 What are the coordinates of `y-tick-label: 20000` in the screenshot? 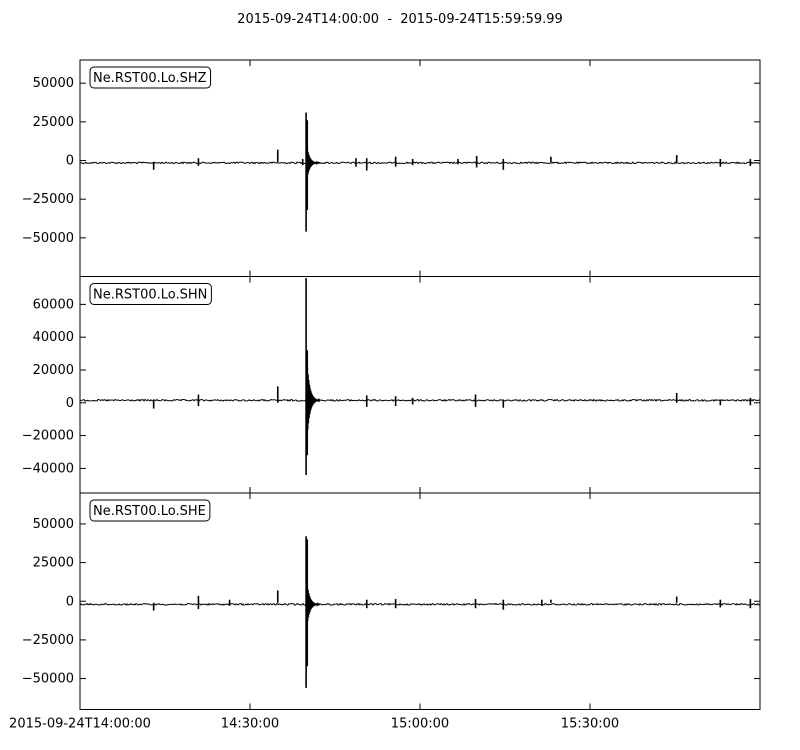 It's located at (53, 370).